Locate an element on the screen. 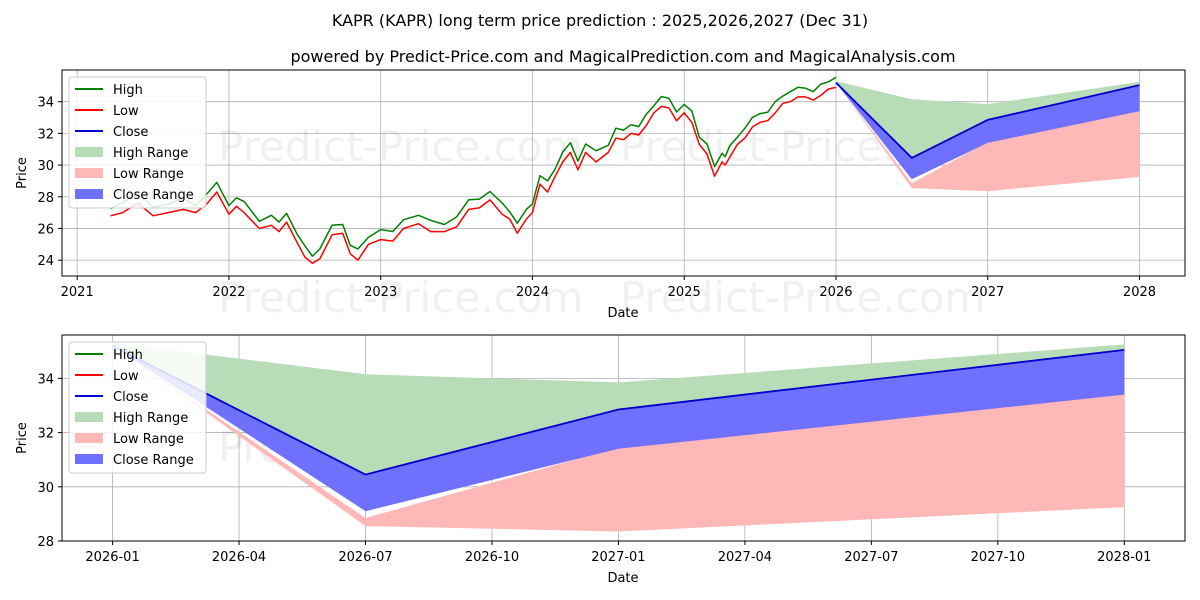 The width and height of the screenshot is (1200, 600). top-legend-label: Low Range is located at coordinates (148, 174).